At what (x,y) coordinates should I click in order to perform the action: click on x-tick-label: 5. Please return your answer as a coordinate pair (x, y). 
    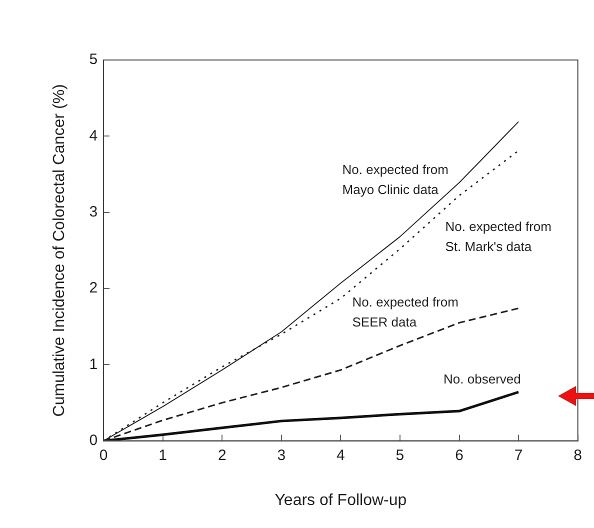
    Looking at the image, I should click on (400, 455).